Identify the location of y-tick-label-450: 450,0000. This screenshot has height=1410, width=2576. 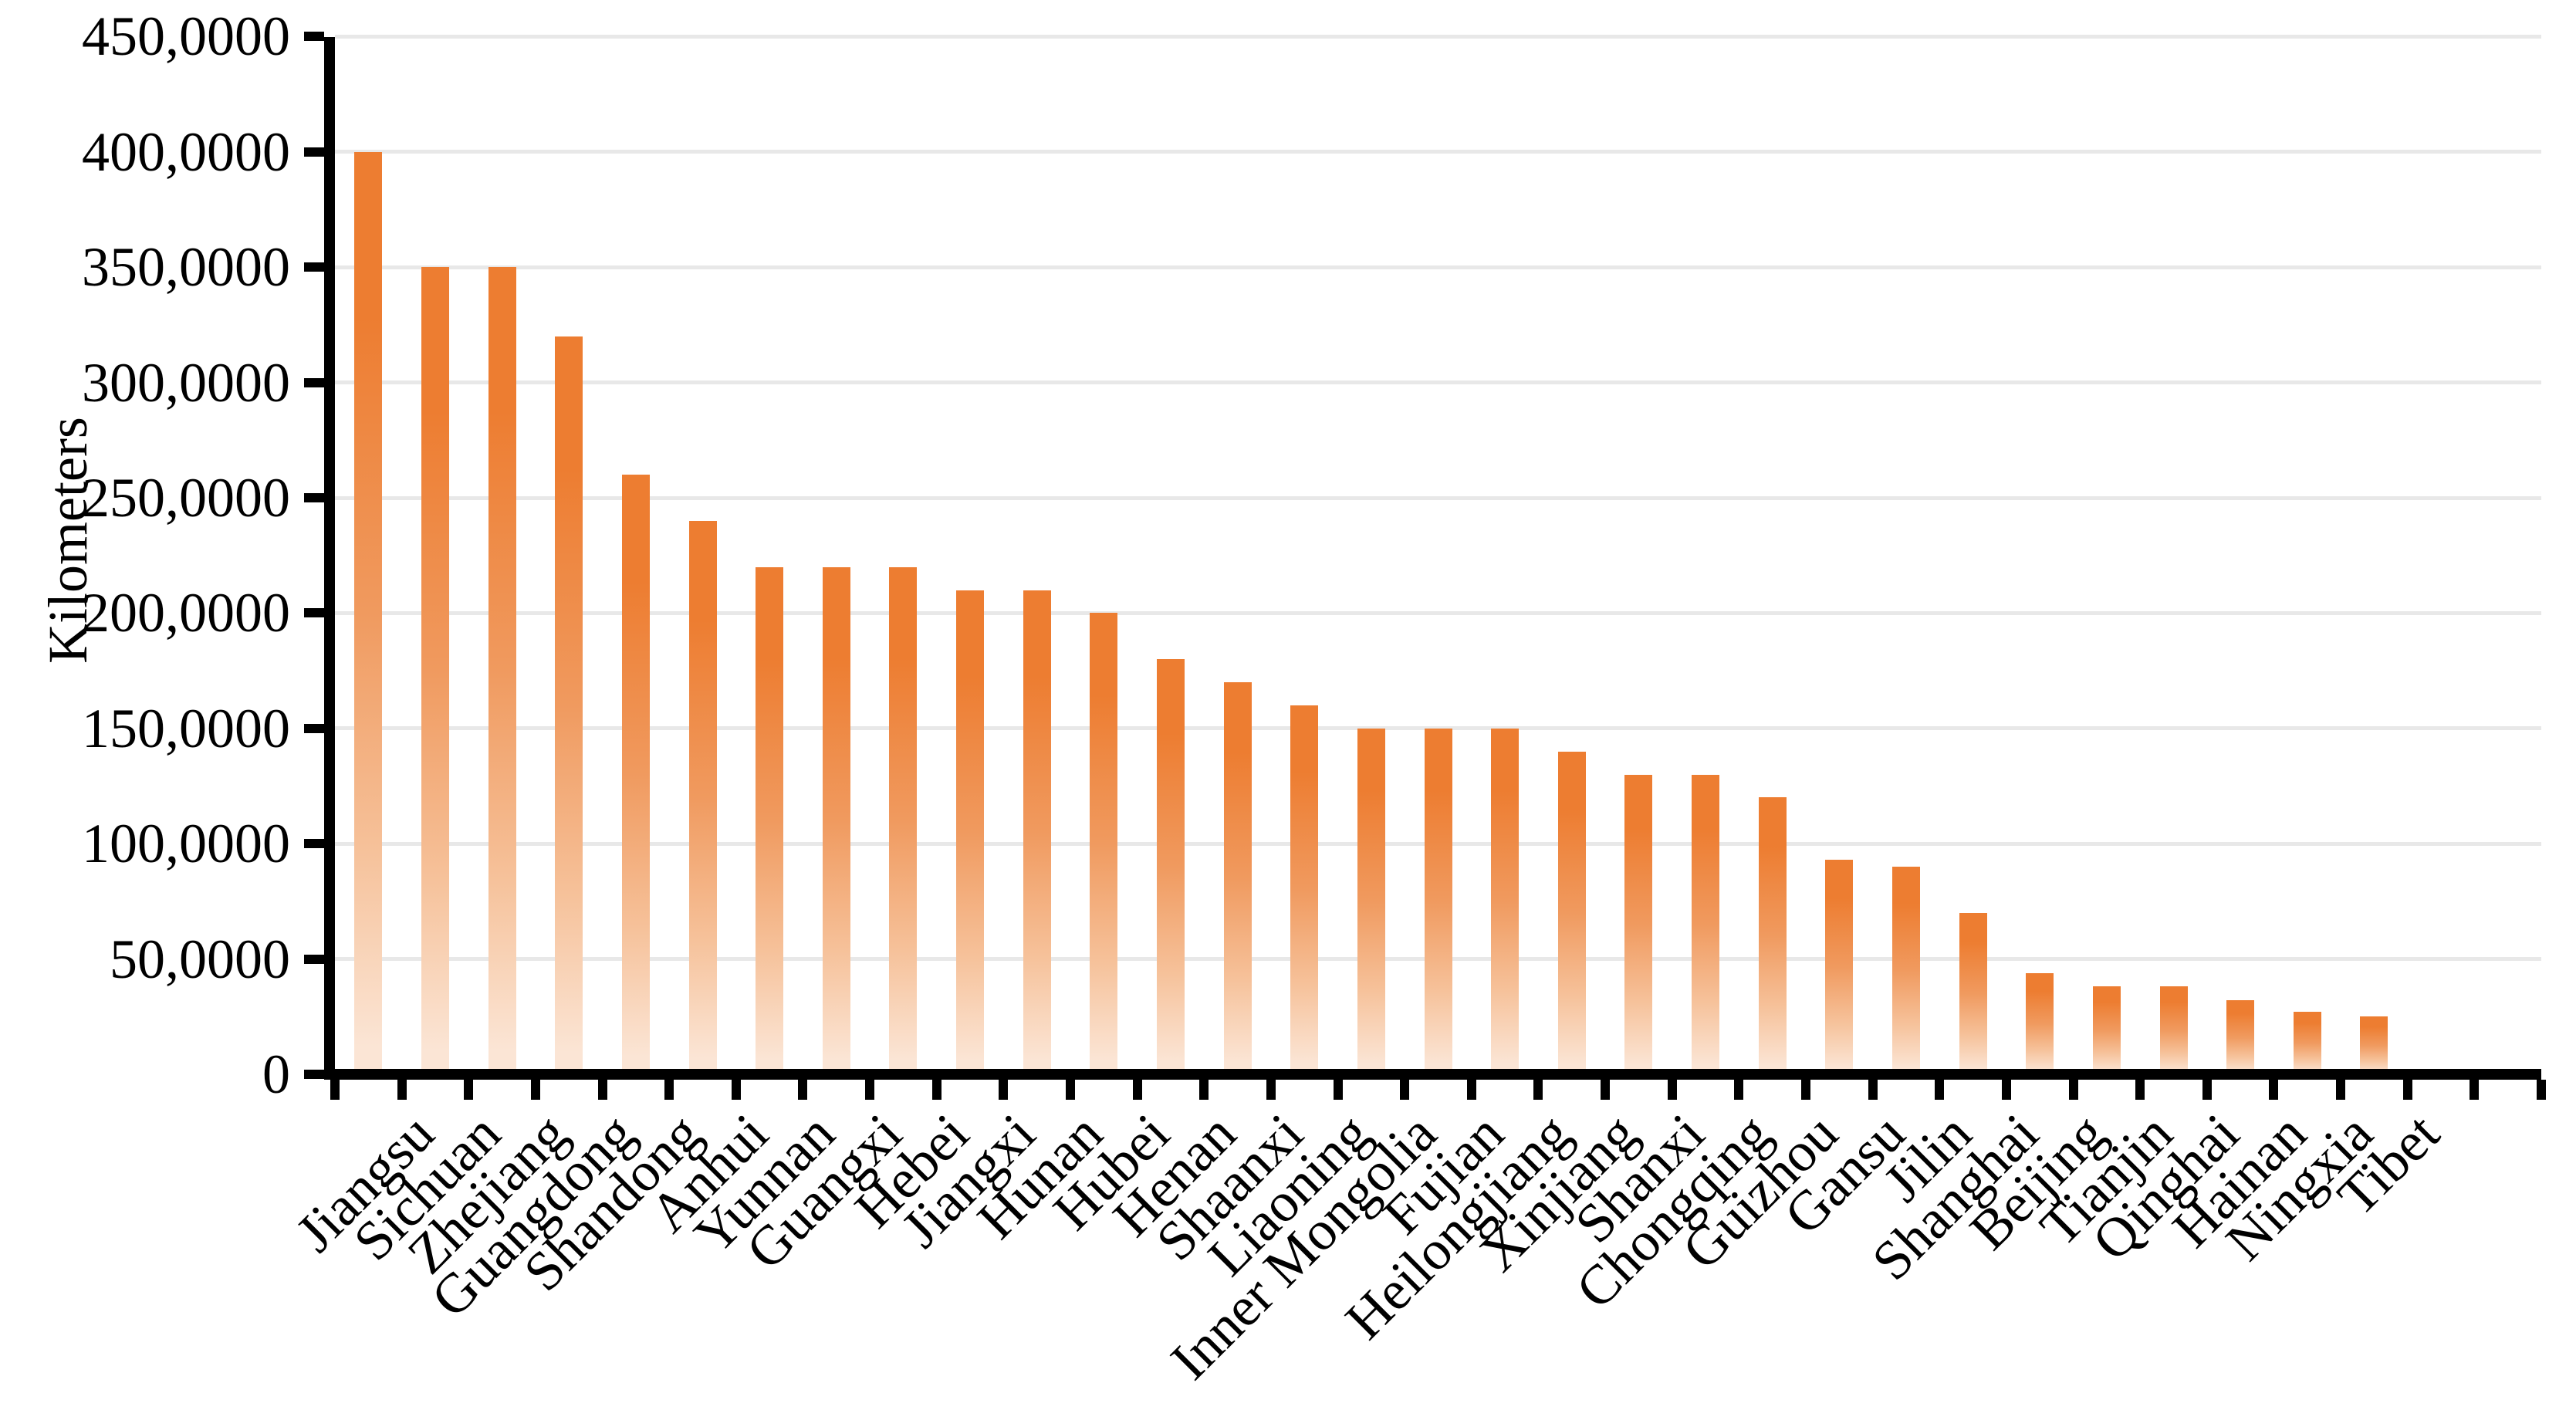
(186, 36).